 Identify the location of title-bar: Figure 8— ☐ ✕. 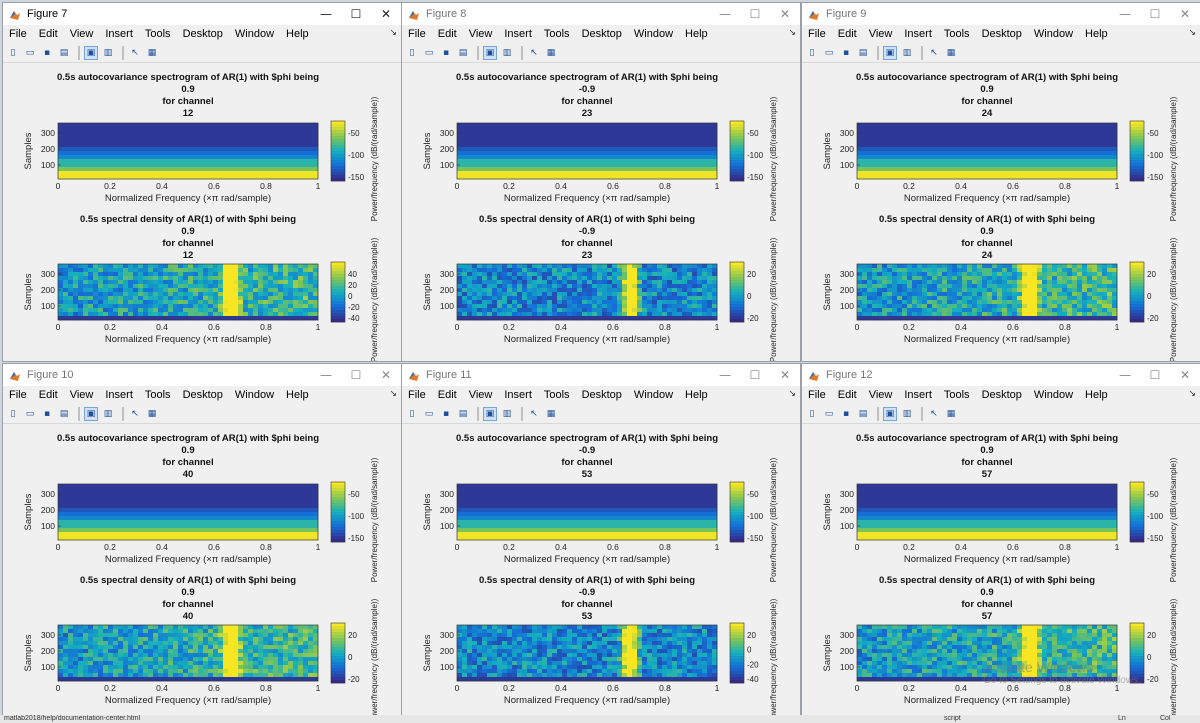
(601, 14).